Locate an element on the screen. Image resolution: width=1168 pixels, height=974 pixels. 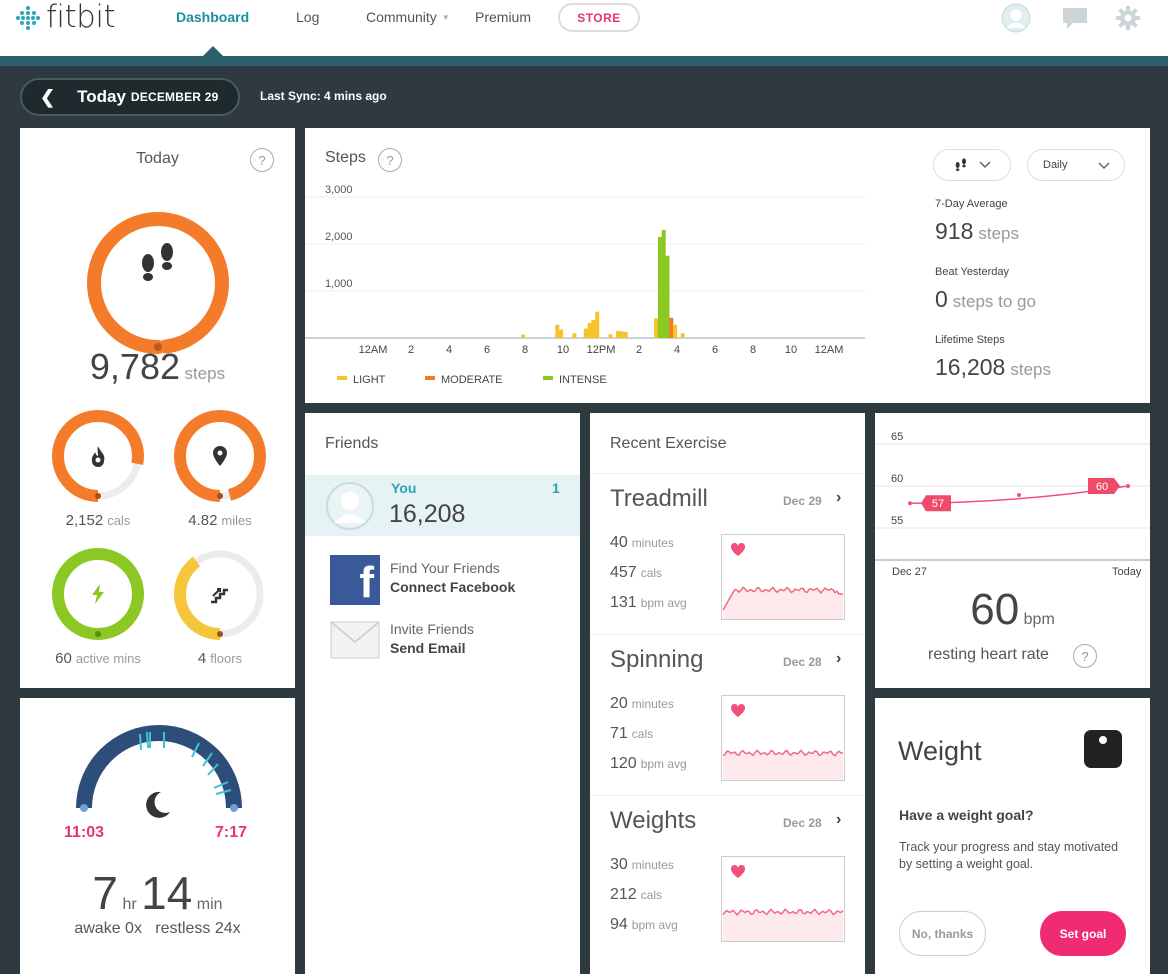
exercise-stat-value: 94 is located at coordinates (619, 924).